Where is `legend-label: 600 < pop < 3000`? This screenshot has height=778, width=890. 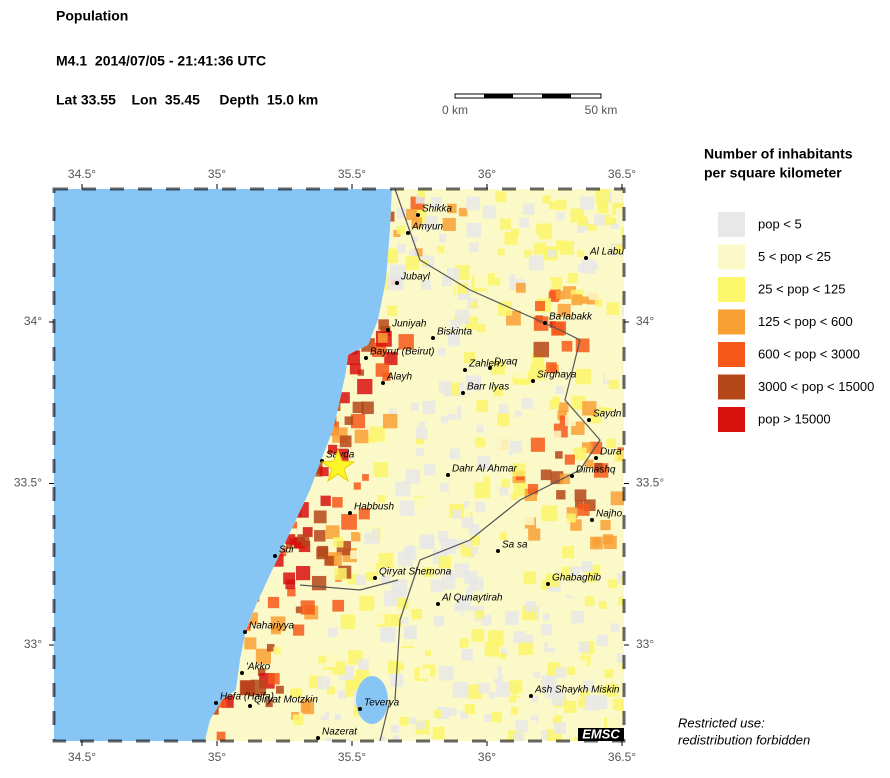
legend-label: 600 < pop < 3000 is located at coordinates (809, 353).